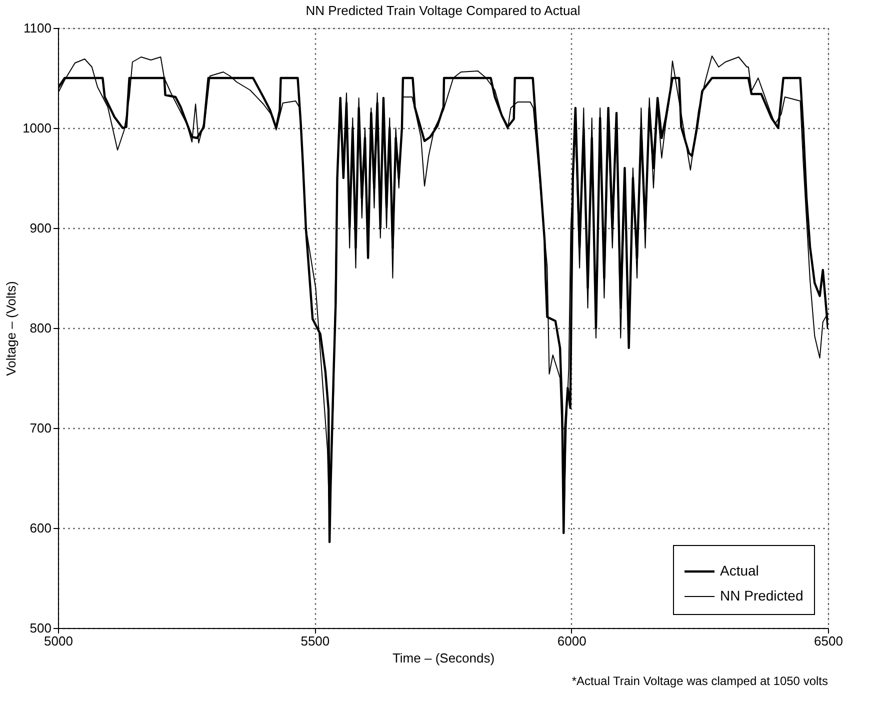  I want to click on y-tick-label: 800, so click(41, 328).